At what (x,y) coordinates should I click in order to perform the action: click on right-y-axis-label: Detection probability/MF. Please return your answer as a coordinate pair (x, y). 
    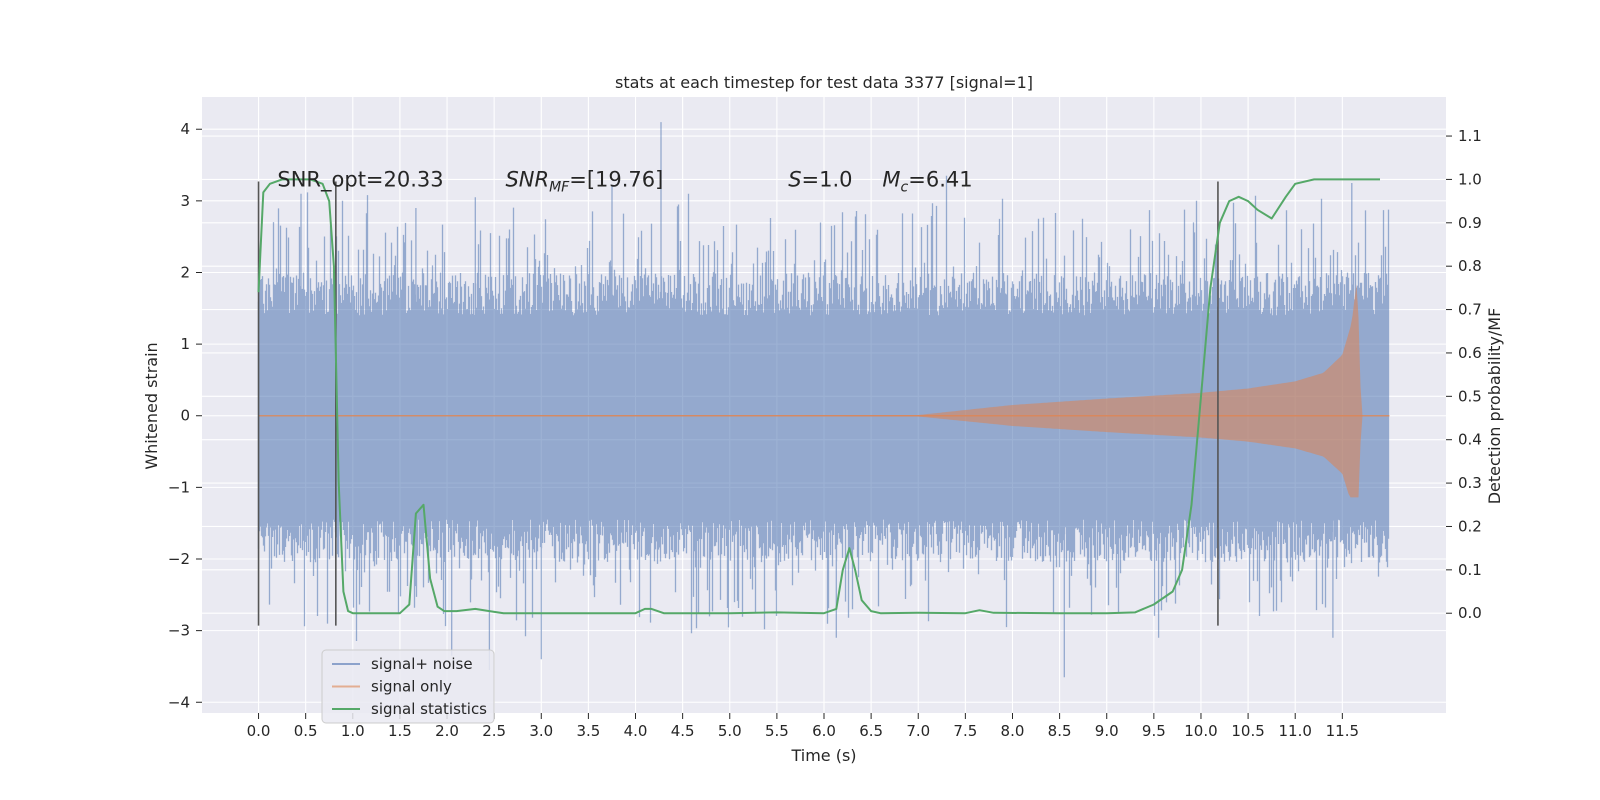
    Looking at the image, I should click on (1494, 406).